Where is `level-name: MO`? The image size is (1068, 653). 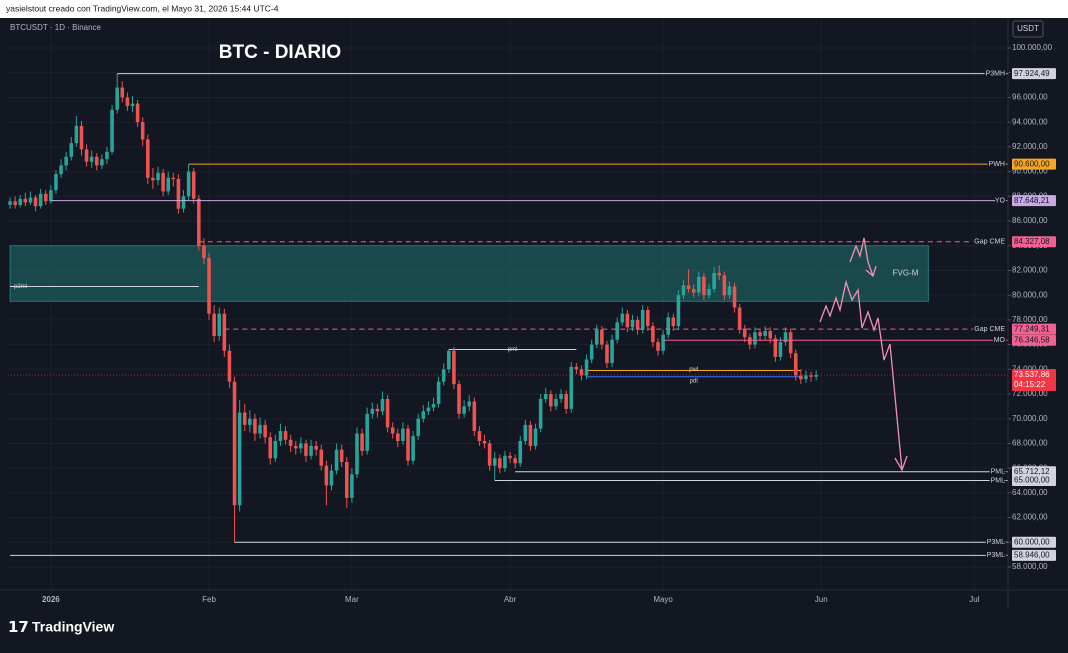
level-name: MO is located at coordinates (1000, 340).